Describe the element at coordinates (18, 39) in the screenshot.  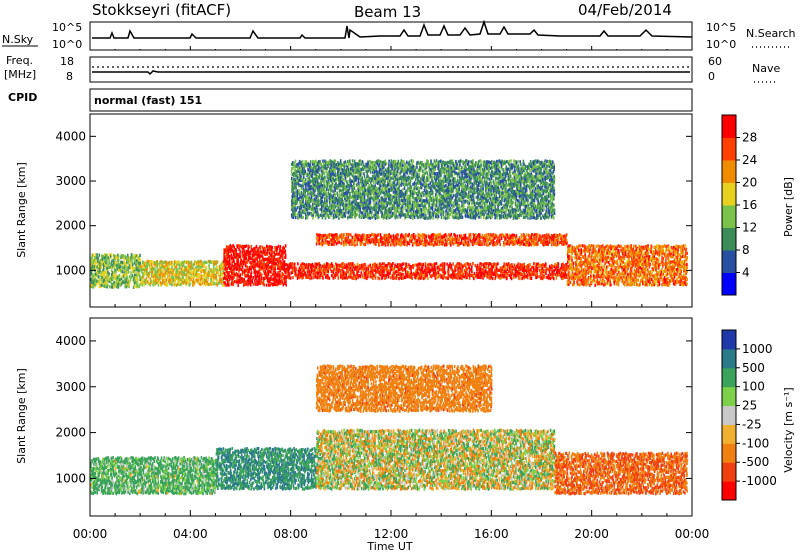
I see `noise-left-label: N.Sky` at that location.